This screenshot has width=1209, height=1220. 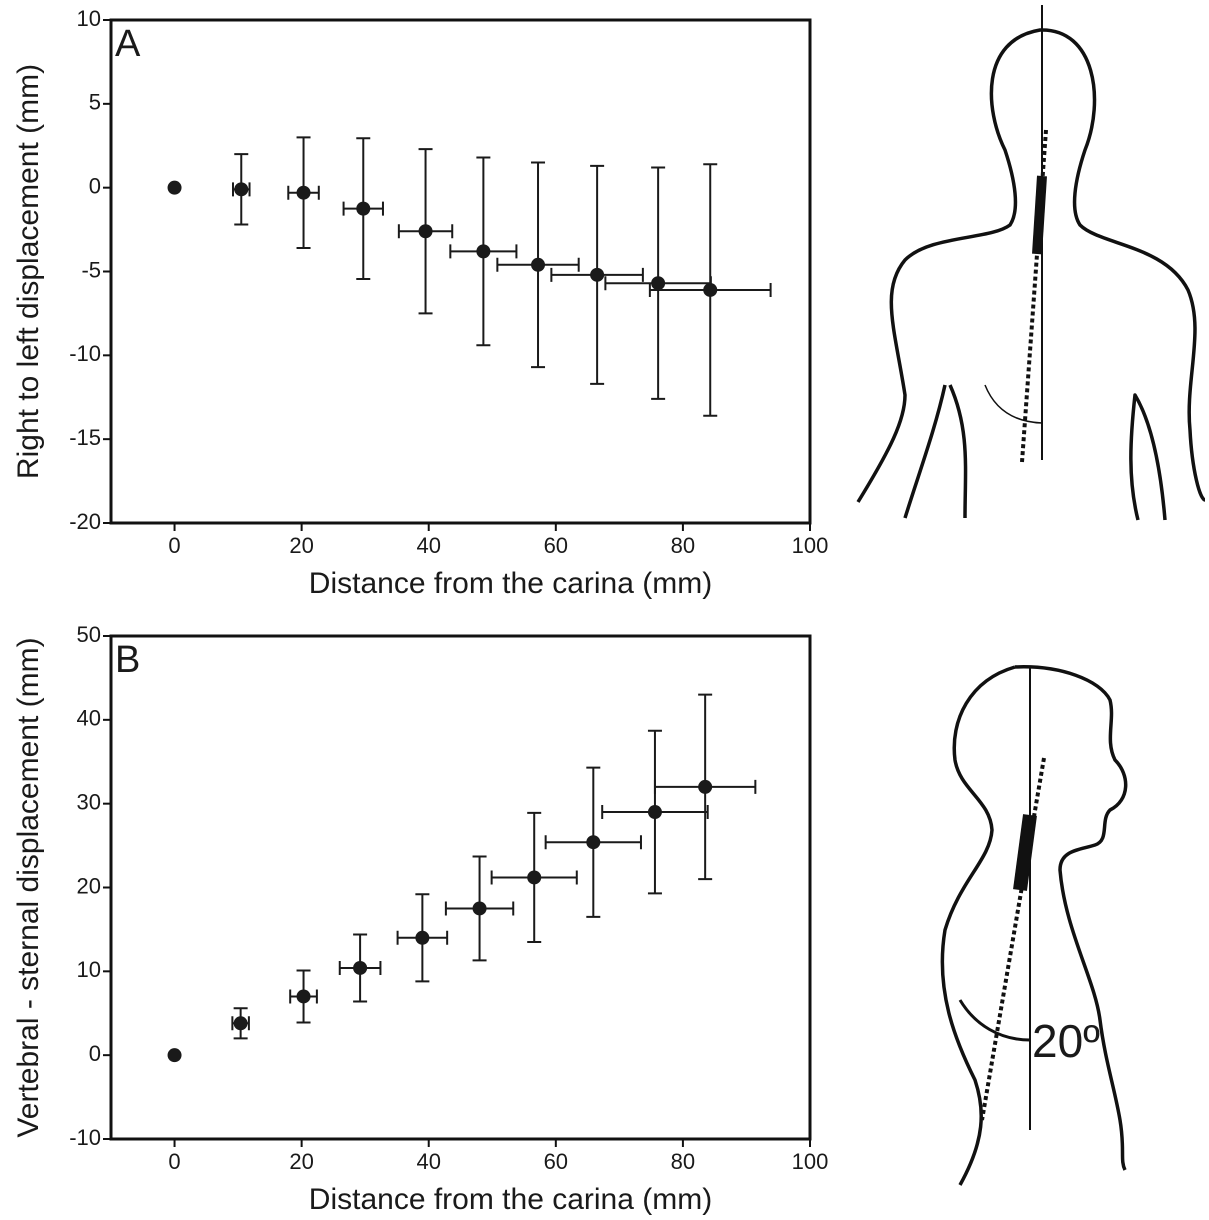 I want to click on y-axis-label: Vertebral - sternal displacement (mm), so click(x=28, y=887).